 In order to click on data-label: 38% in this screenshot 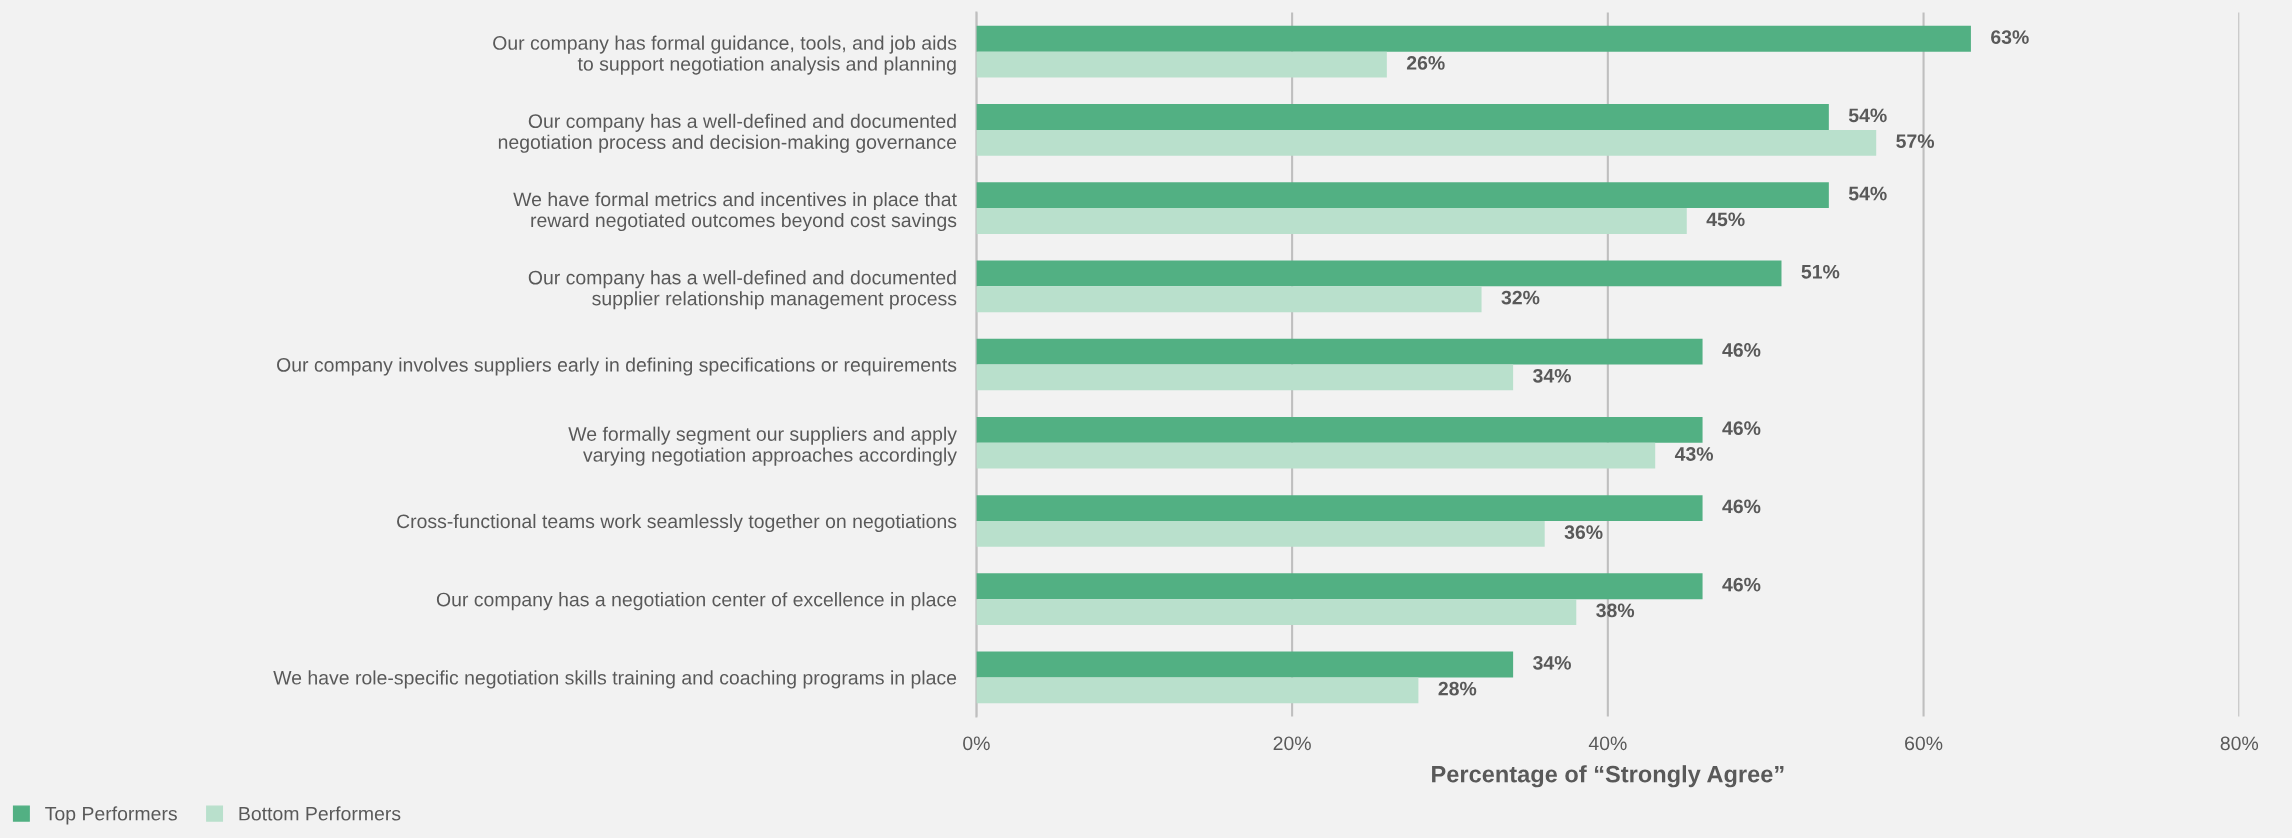, I will do `click(1615, 610)`.